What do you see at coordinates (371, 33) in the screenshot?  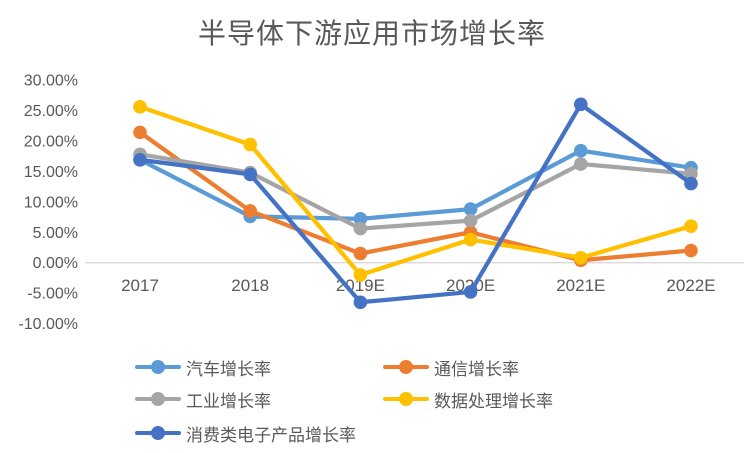 I see `chart-title: 半导体下游应用市场增长率` at bounding box center [371, 33].